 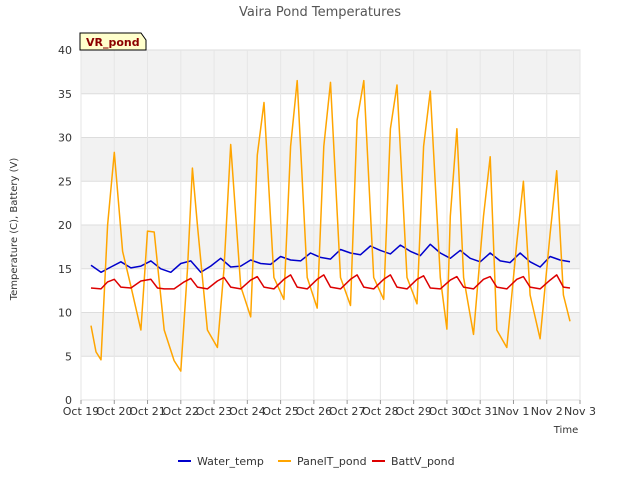 I want to click on x-tick-label: Oct 24, so click(x=247, y=411).